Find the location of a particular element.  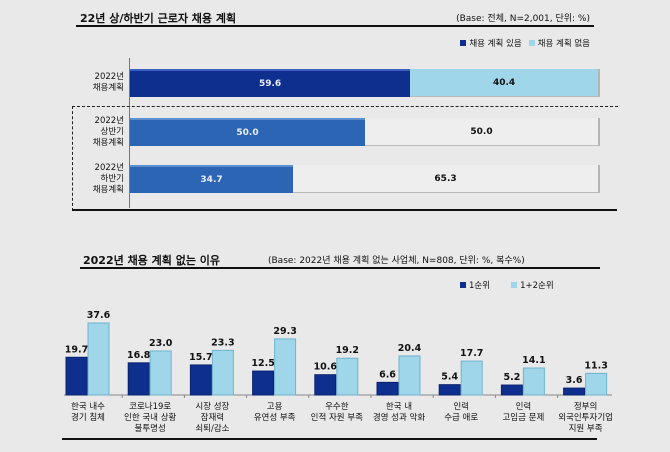

bottom-chart-title: 2022년 채용 계획 없는 이유 is located at coordinates (152, 260).